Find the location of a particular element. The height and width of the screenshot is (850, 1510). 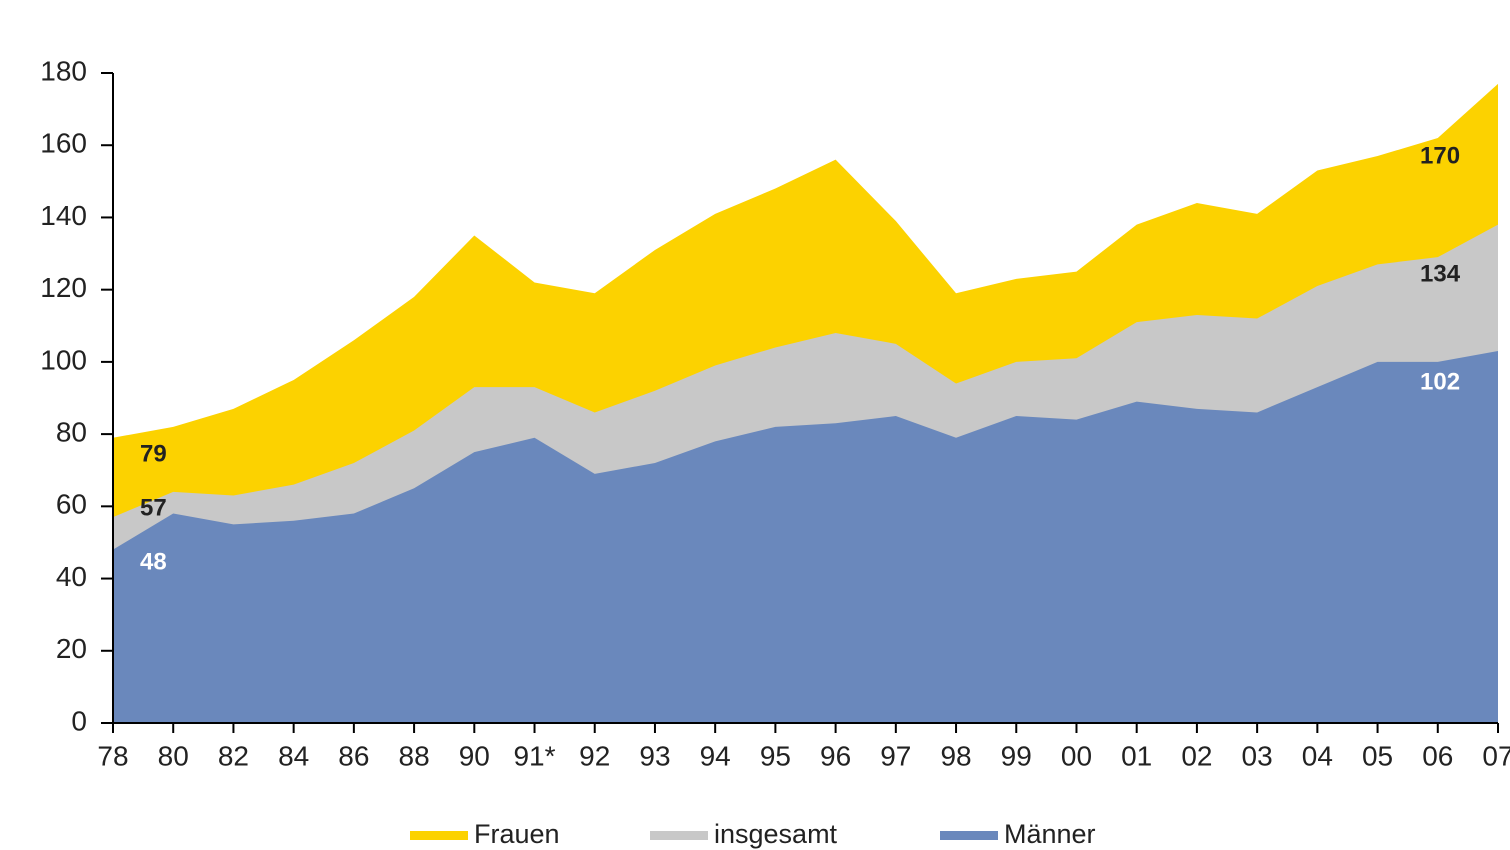

x-tick-label: 96 is located at coordinates (835, 755).